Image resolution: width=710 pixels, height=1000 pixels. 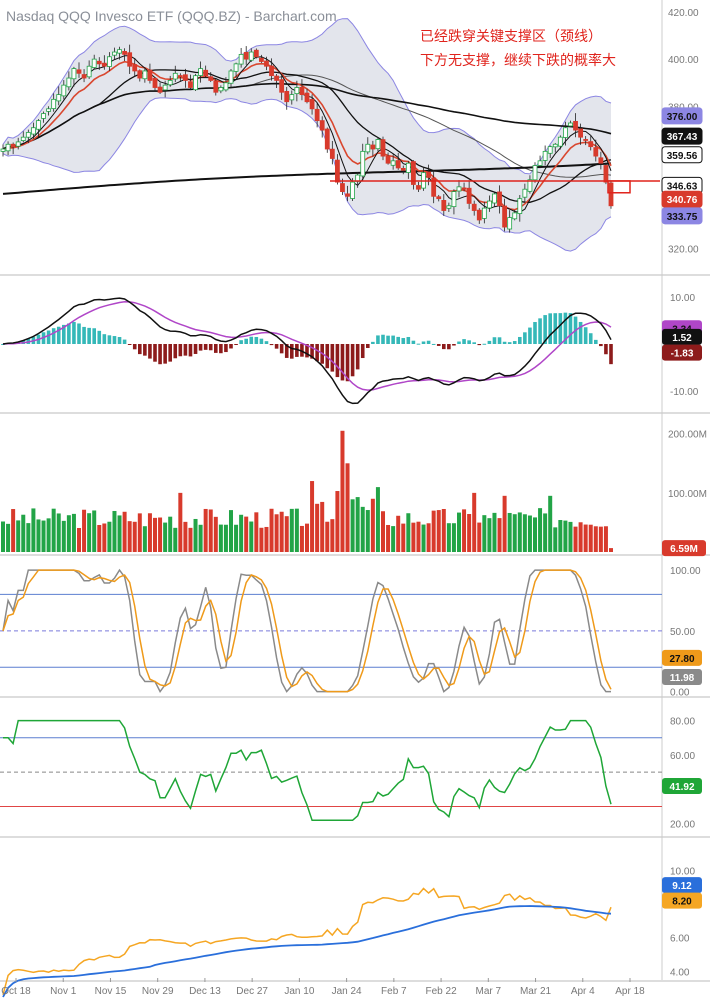 What do you see at coordinates (682, 756) in the screenshot?
I see `rsi-tick-label: 60.00` at bounding box center [682, 756].